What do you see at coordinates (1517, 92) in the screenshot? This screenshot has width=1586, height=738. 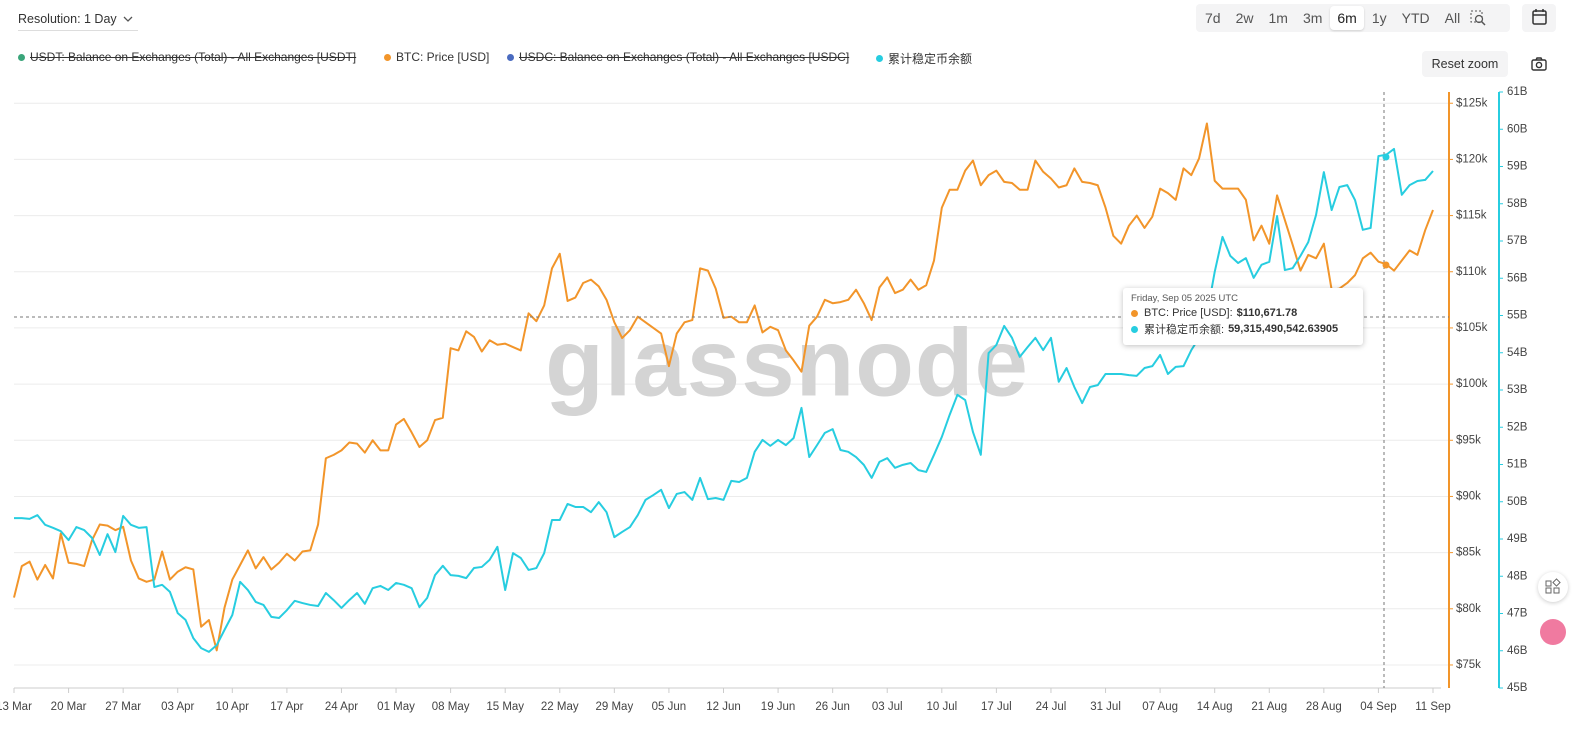 I see `y2-tick-label: 61B` at bounding box center [1517, 92].